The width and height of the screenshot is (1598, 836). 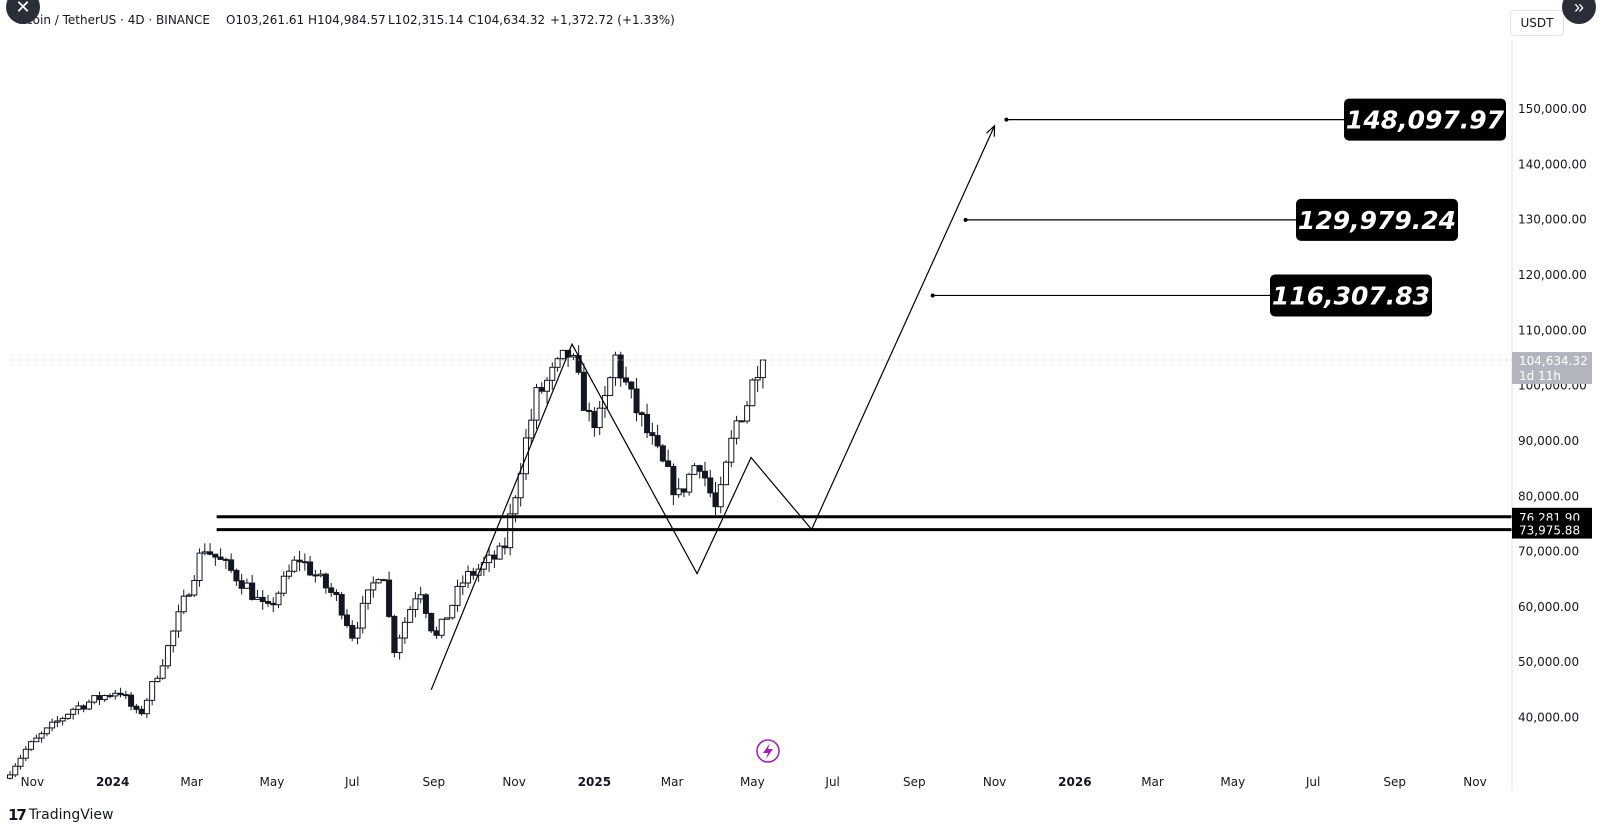 I want to click on time-tick-label: Sep, so click(x=434, y=782).